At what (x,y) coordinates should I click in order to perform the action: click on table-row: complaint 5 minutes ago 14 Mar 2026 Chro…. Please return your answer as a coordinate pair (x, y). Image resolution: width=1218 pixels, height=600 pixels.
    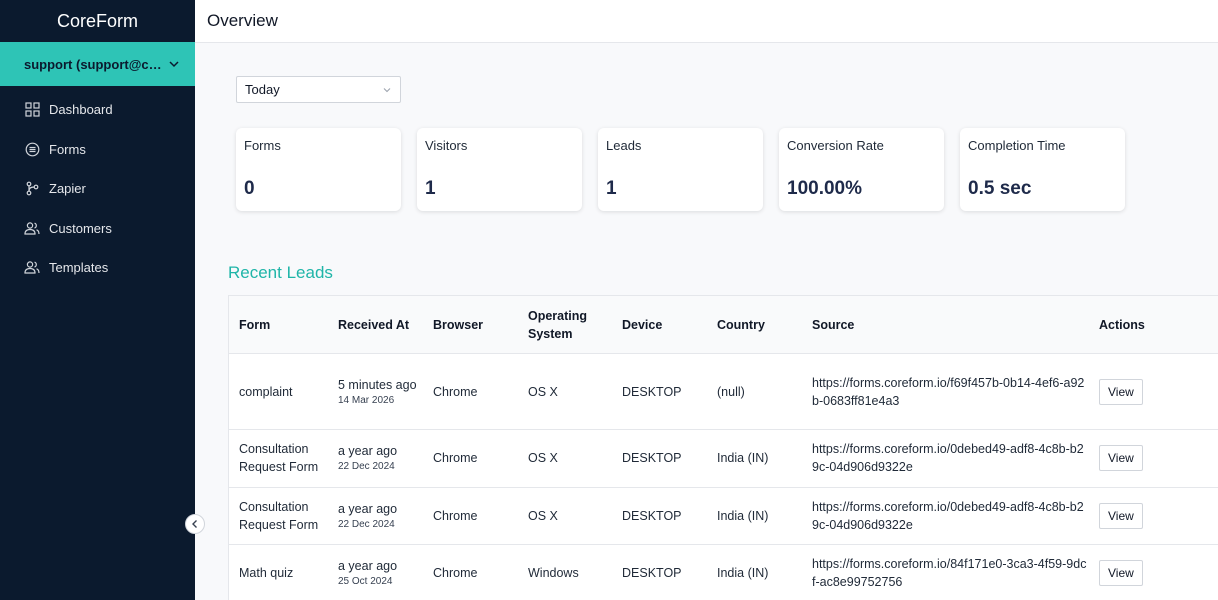
    Looking at the image, I should click on (723, 392).